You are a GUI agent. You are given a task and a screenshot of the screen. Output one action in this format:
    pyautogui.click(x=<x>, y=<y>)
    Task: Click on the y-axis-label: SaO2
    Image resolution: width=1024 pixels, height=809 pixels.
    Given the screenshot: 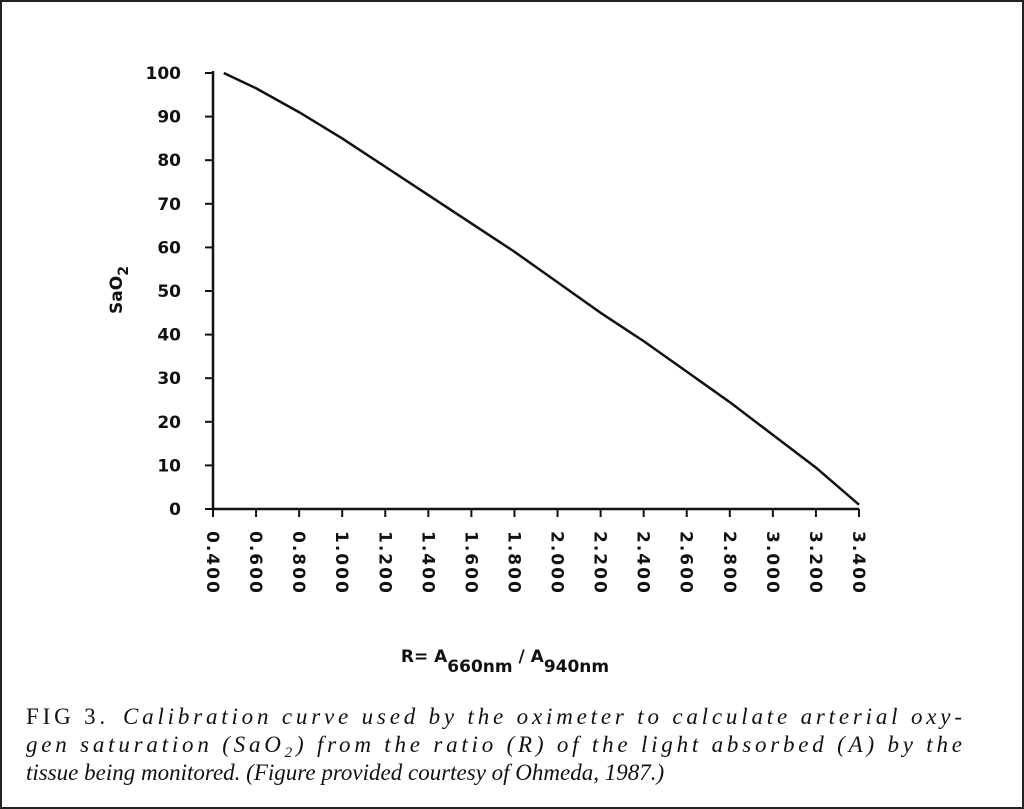 What is the action you would take?
    pyautogui.click(x=119, y=290)
    